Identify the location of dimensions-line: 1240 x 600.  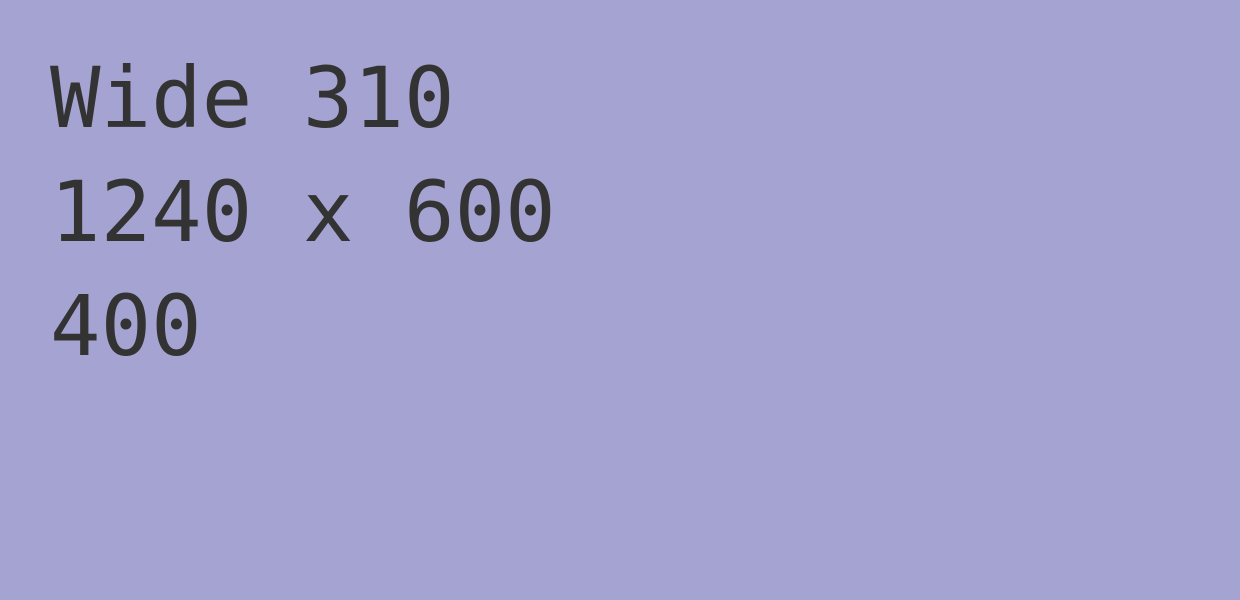
(303, 212).